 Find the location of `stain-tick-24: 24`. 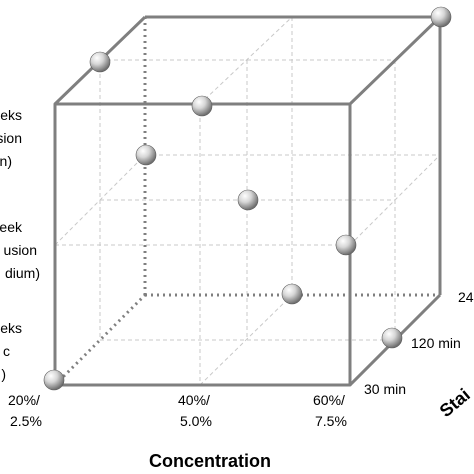

stain-tick-24: 24 is located at coordinates (466, 297).